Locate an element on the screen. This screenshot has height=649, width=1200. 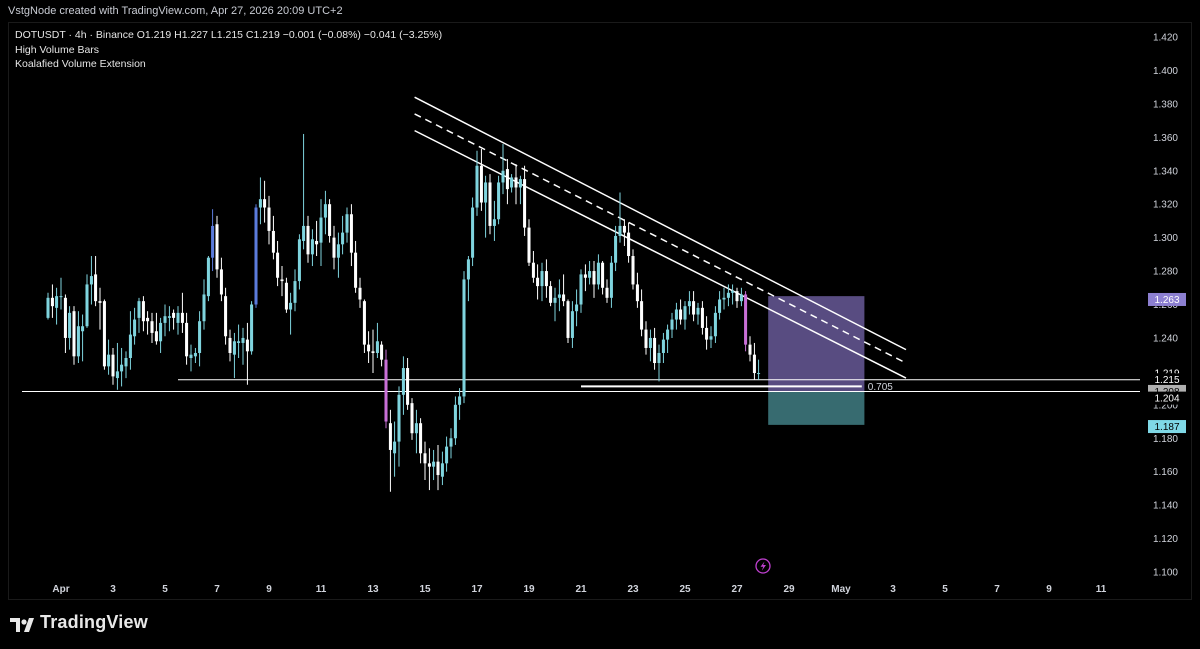
price-tick-label: 1.380 is located at coordinates (1165, 104).